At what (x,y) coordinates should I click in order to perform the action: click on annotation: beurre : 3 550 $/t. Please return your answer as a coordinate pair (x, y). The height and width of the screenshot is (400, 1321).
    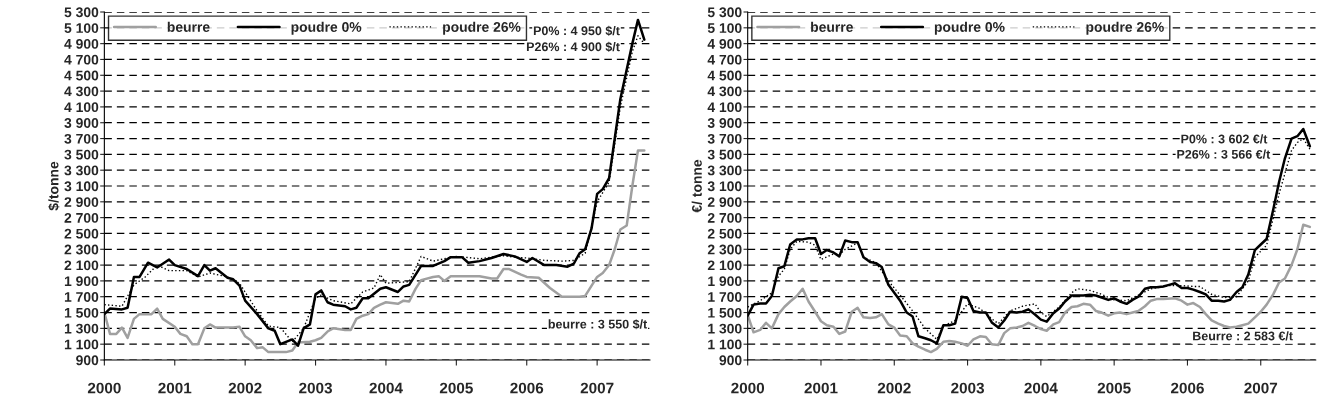
    Looking at the image, I should click on (598, 324).